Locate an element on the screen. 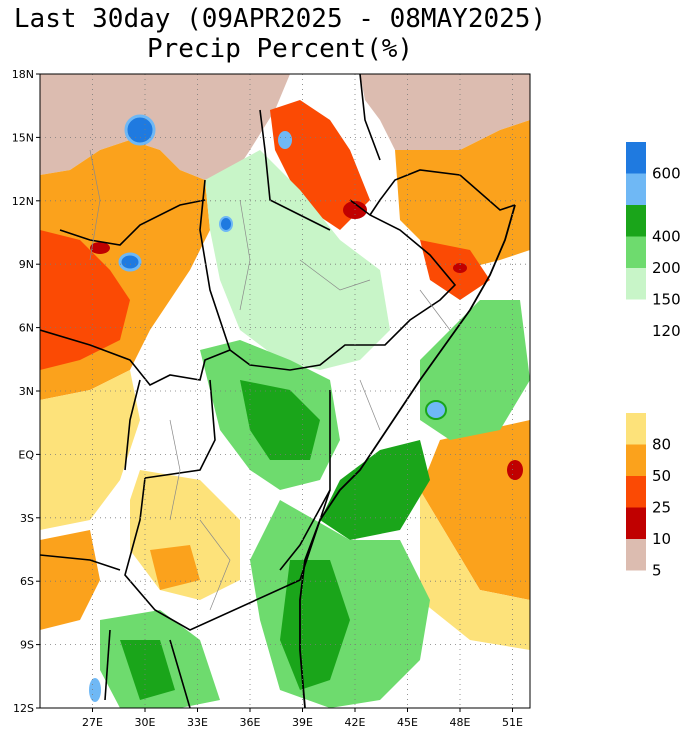 The height and width of the screenshot is (736, 692). very-dry-band-west is located at coordinates (85, 300).